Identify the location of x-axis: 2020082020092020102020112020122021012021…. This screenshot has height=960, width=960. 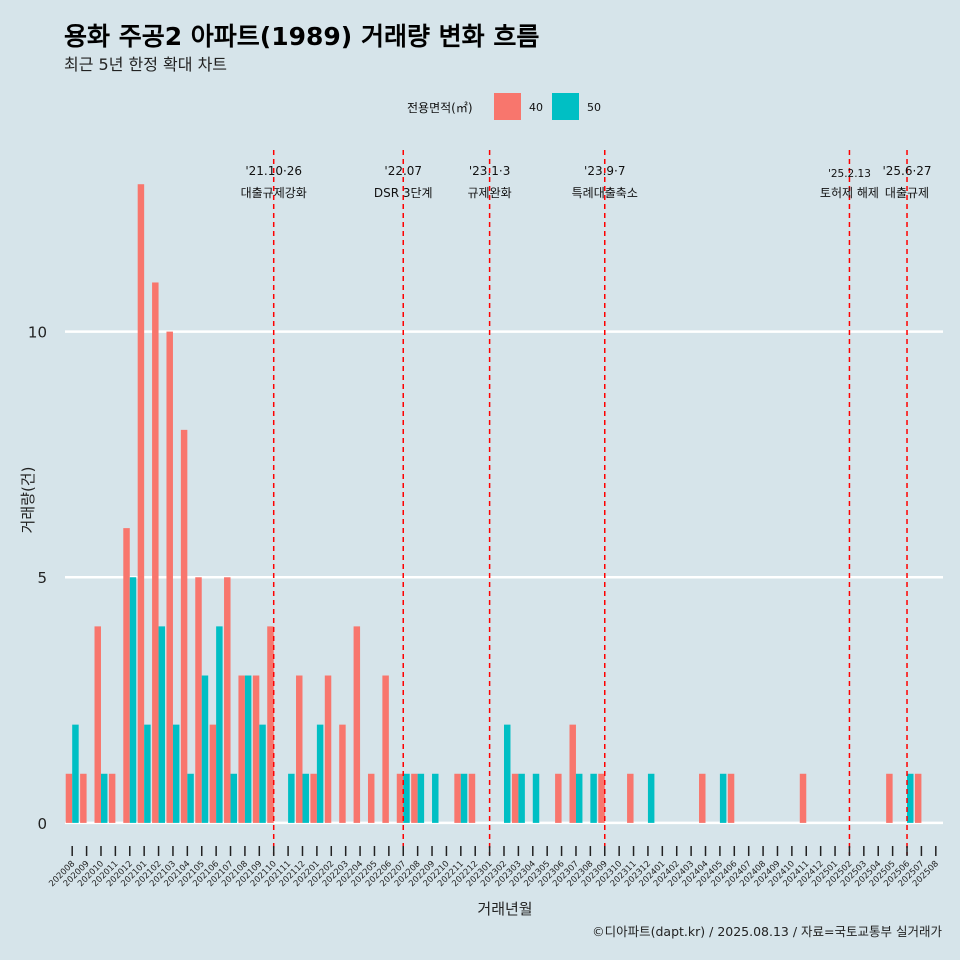
(494, 867).